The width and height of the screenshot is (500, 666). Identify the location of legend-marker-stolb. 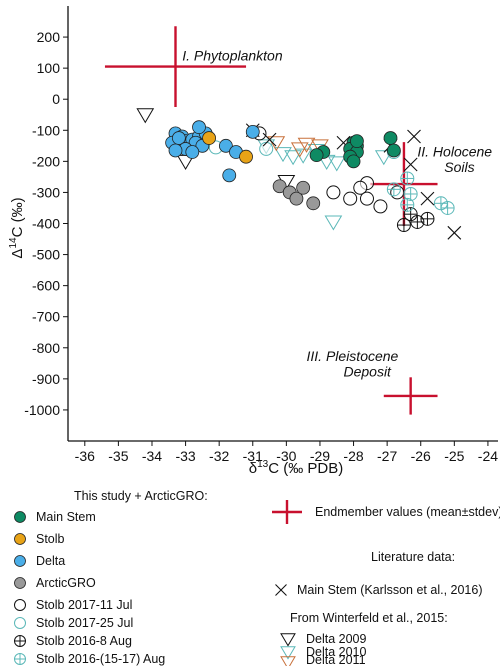
(20, 539).